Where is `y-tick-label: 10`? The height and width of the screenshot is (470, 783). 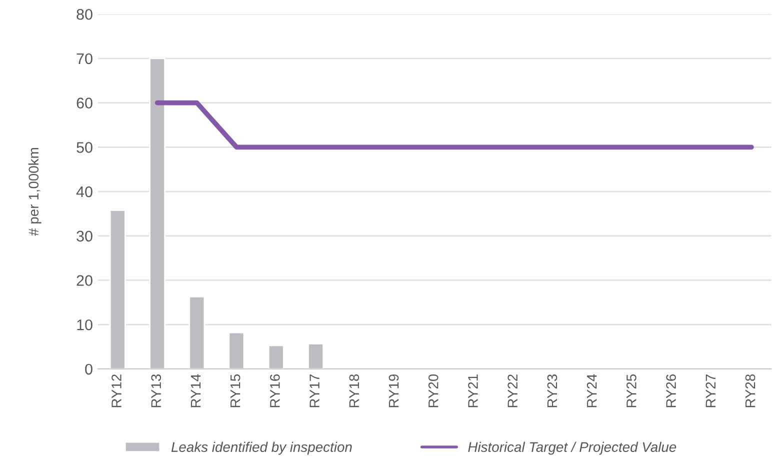
y-tick-label: 10 is located at coordinates (84, 324).